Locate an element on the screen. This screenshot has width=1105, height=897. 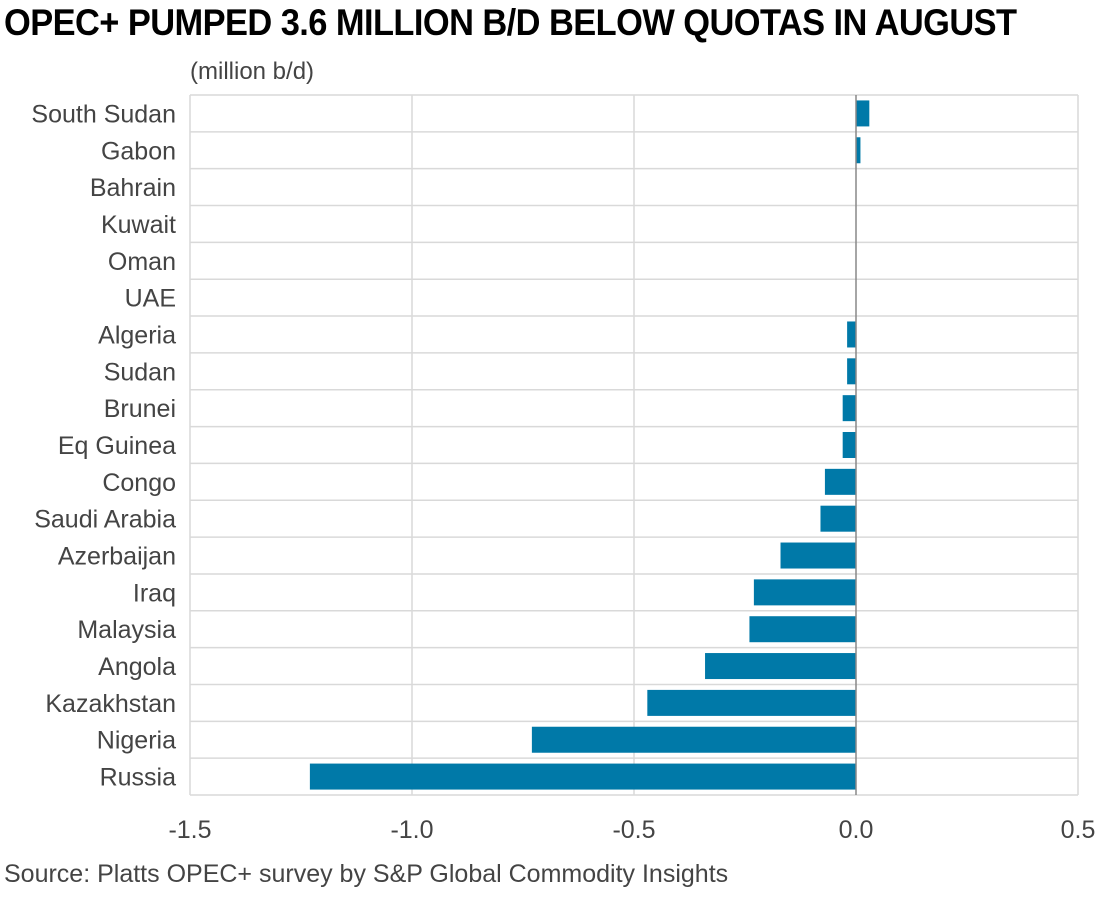
bar-nigeria is located at coordinates (693, 739).